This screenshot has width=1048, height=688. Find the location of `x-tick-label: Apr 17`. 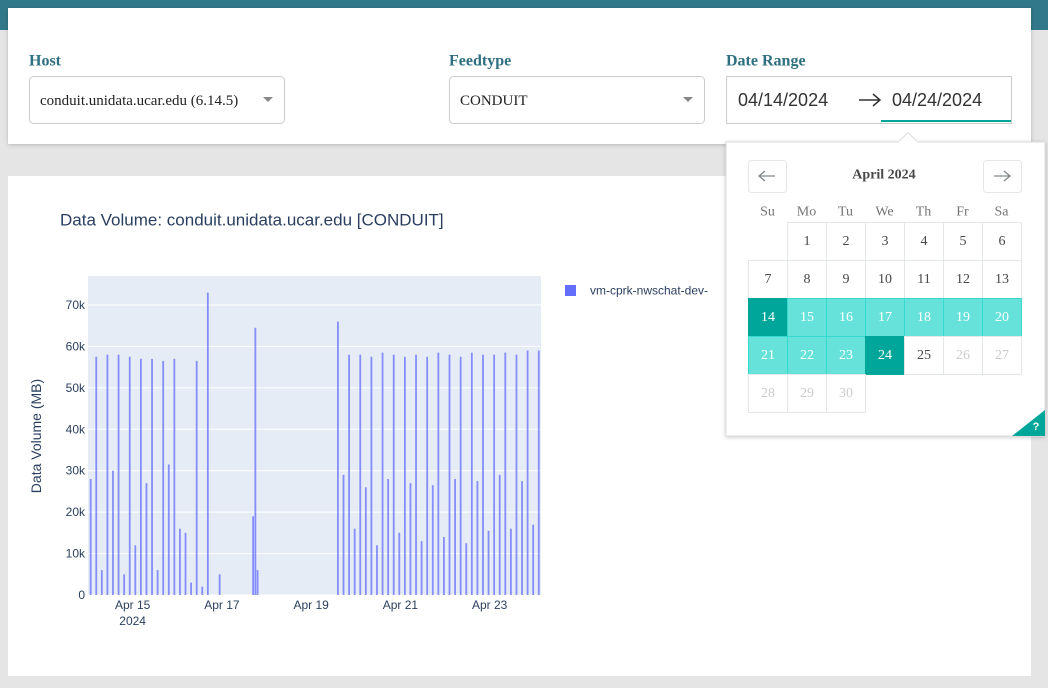

x-tick-label: Apr 17 is located at coordinates (222, 605).